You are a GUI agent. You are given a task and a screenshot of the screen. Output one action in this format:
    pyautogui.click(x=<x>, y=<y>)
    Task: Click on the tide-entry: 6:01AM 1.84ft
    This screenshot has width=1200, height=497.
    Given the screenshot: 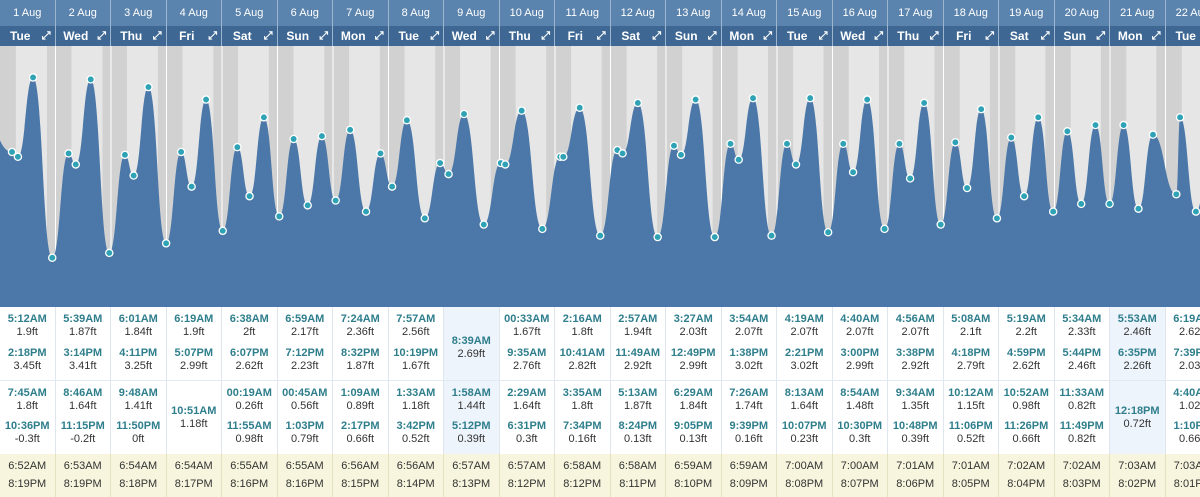 What is the action you would take?
    pyautogui.click(x=138, y=326)
    